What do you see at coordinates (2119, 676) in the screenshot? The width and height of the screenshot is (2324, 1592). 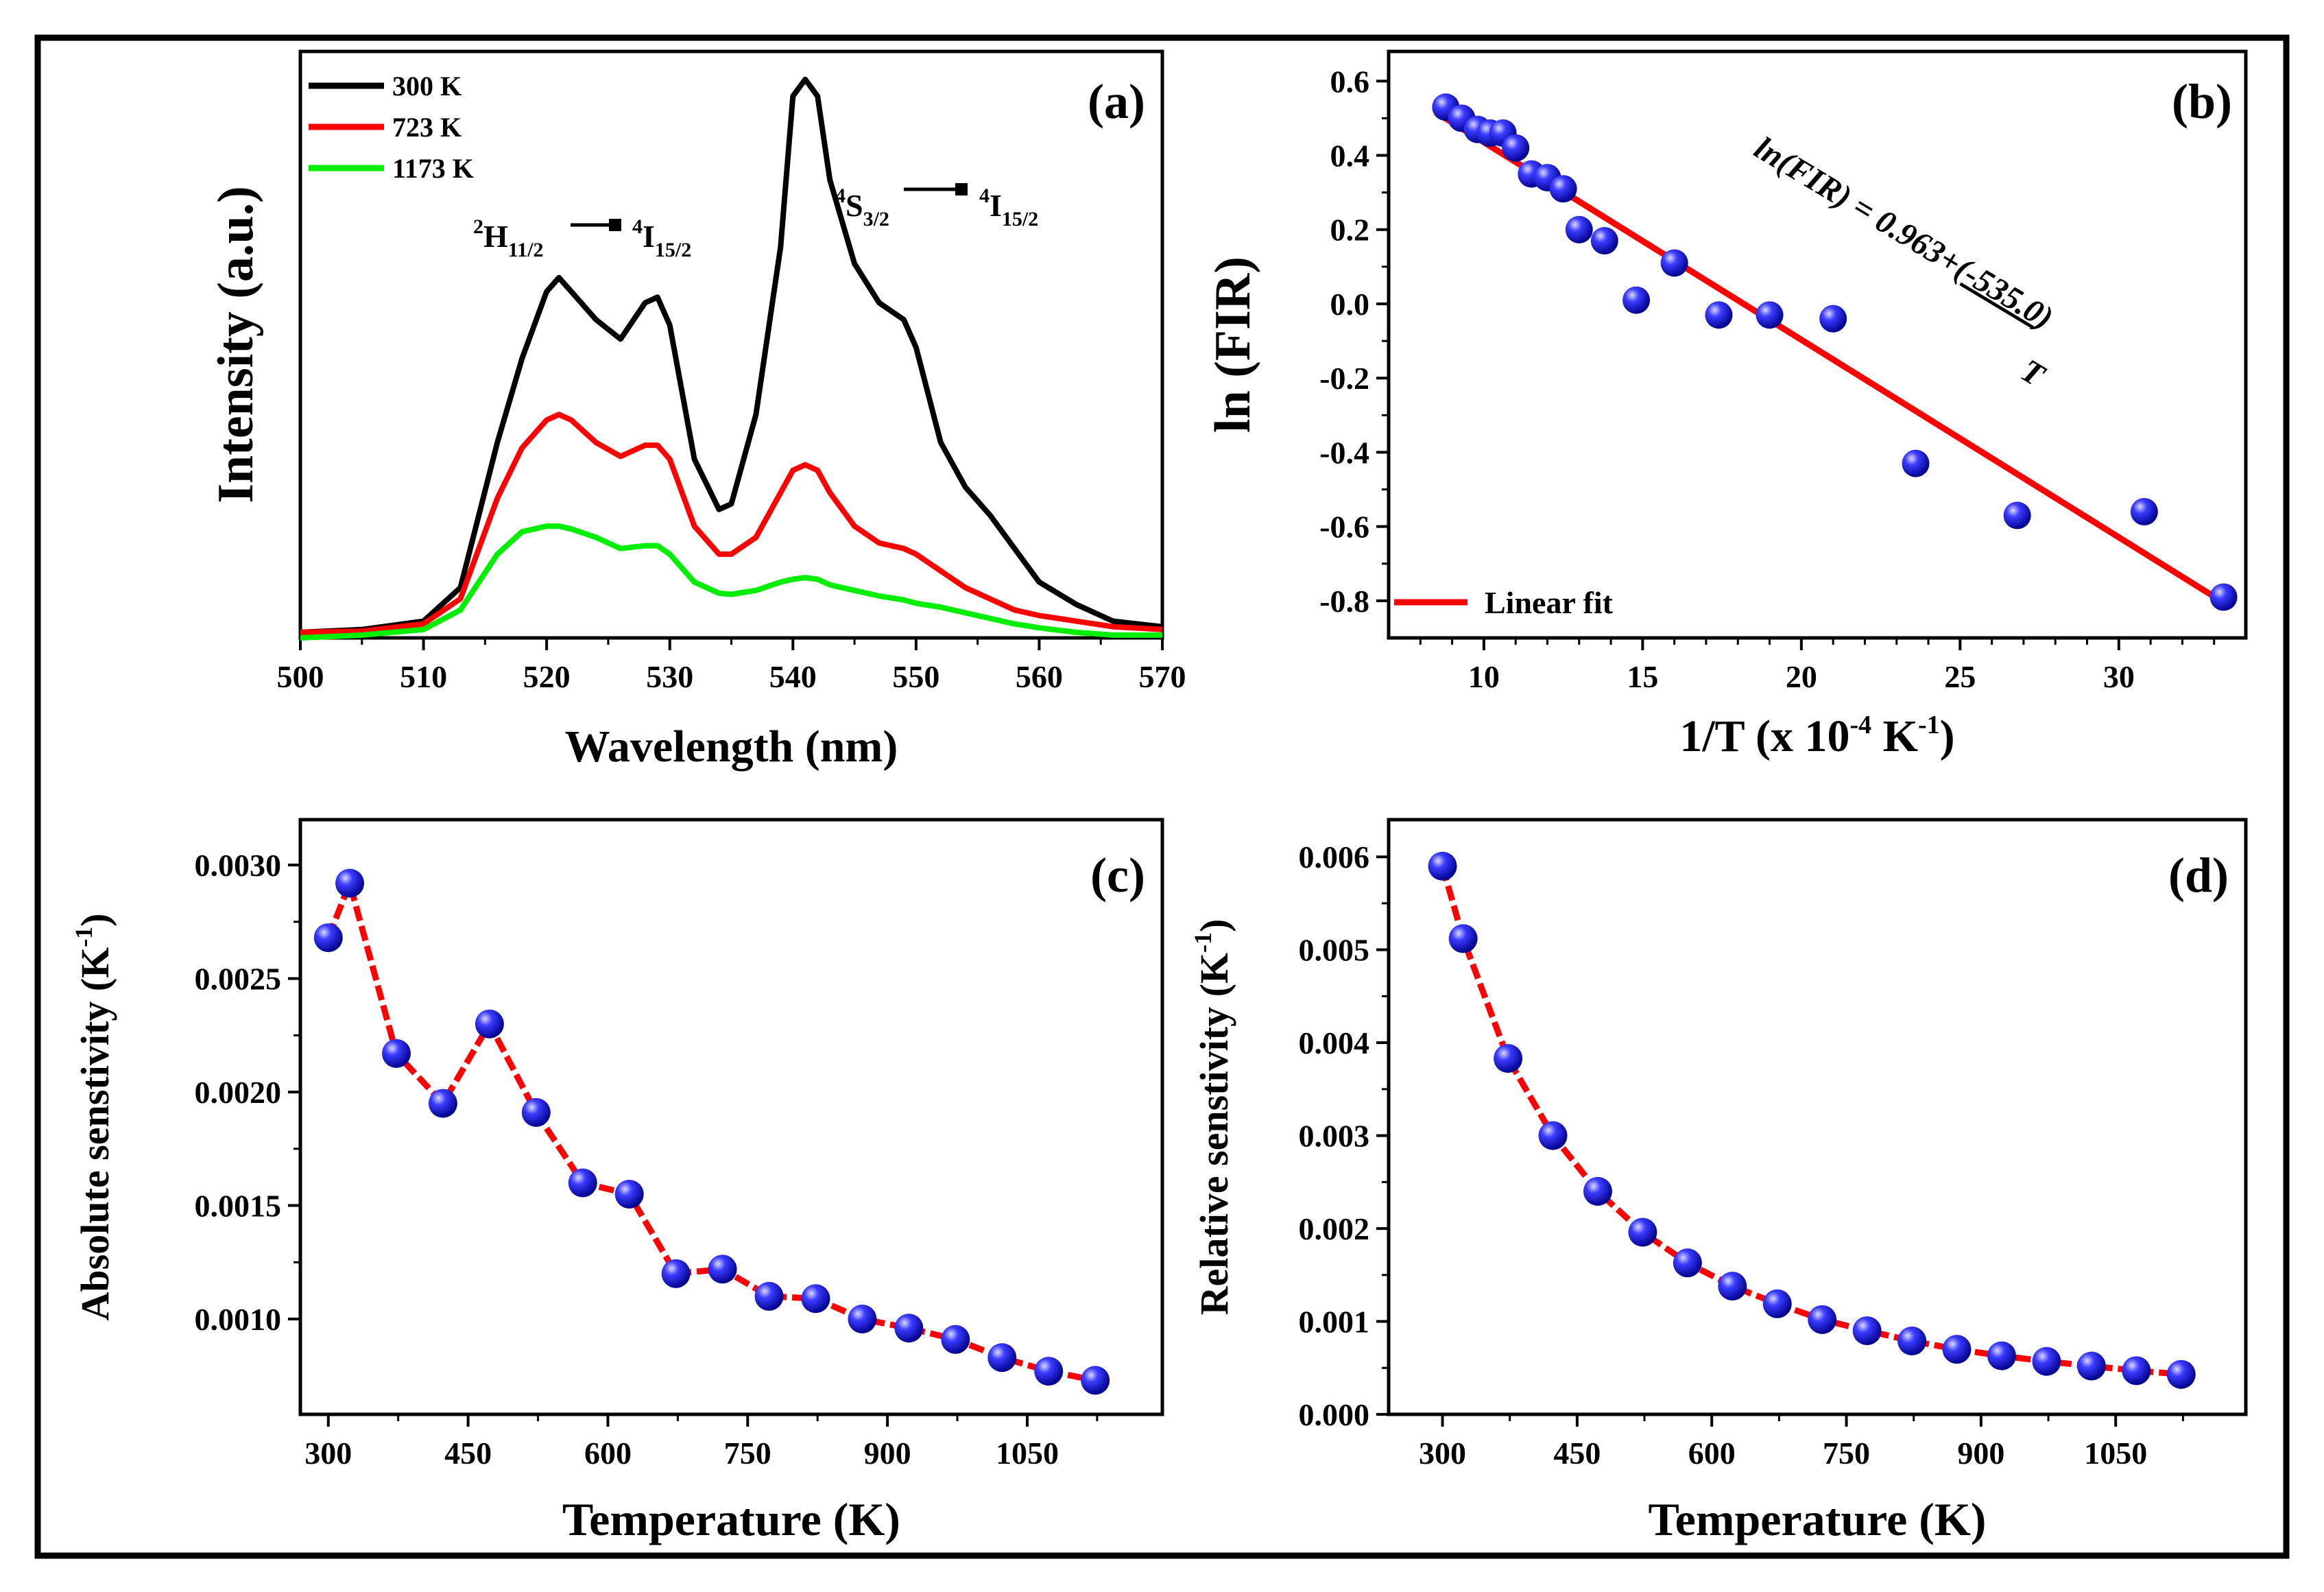 I see `x-tick-label-b: 30` at bounding box center [2119, 676].